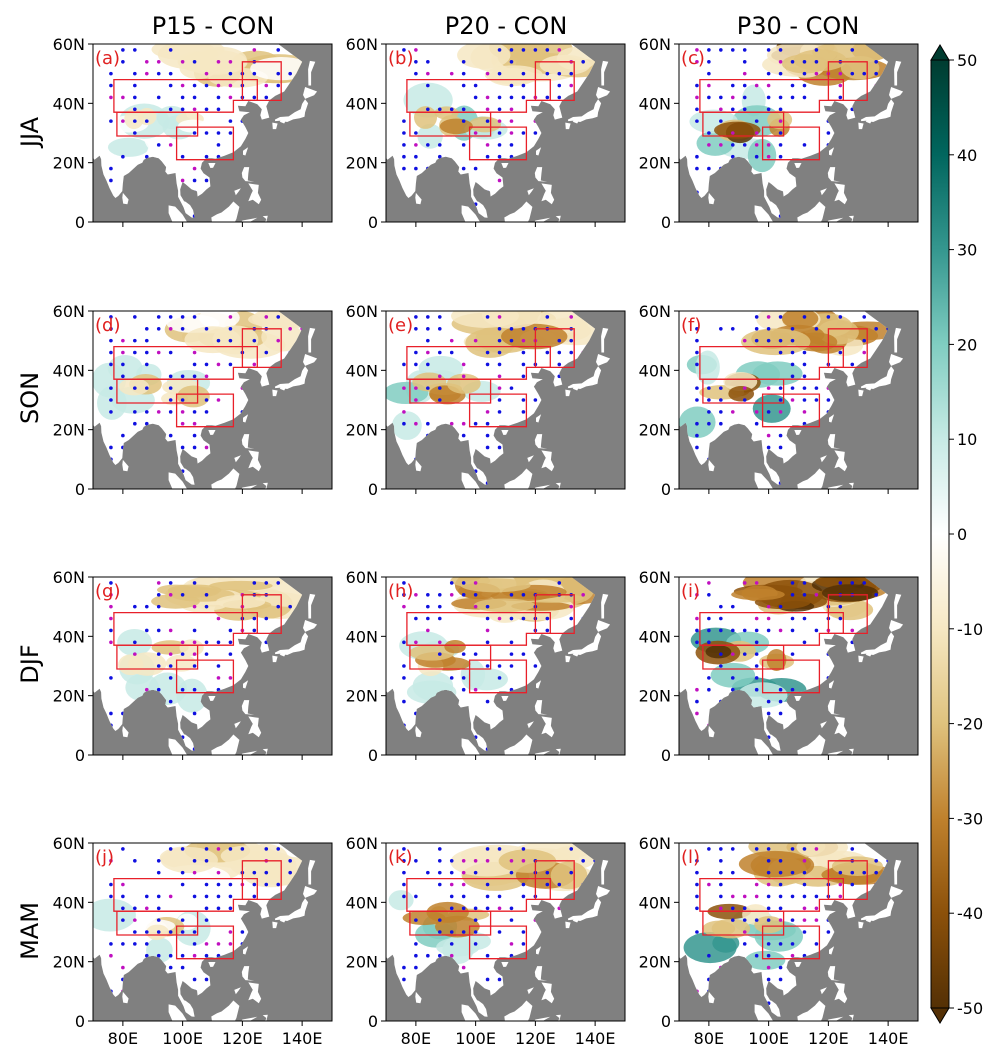 The width and height of the screenshot is (1000, 1047). Describe the element at coordinates (655, 370) in the screenshot. I see `lat-tick-label: 40N` at that location.